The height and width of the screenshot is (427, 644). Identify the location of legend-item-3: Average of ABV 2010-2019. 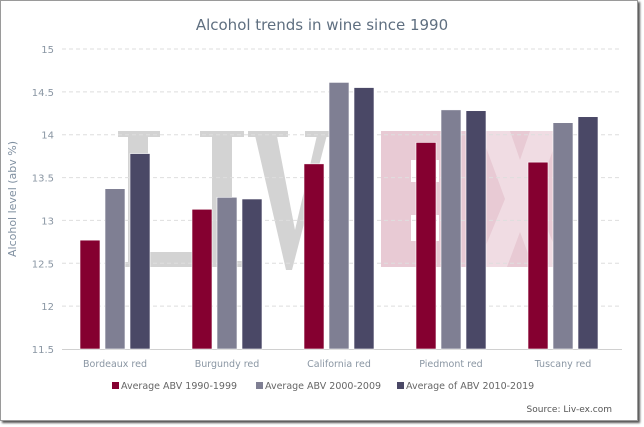
(465, 386).